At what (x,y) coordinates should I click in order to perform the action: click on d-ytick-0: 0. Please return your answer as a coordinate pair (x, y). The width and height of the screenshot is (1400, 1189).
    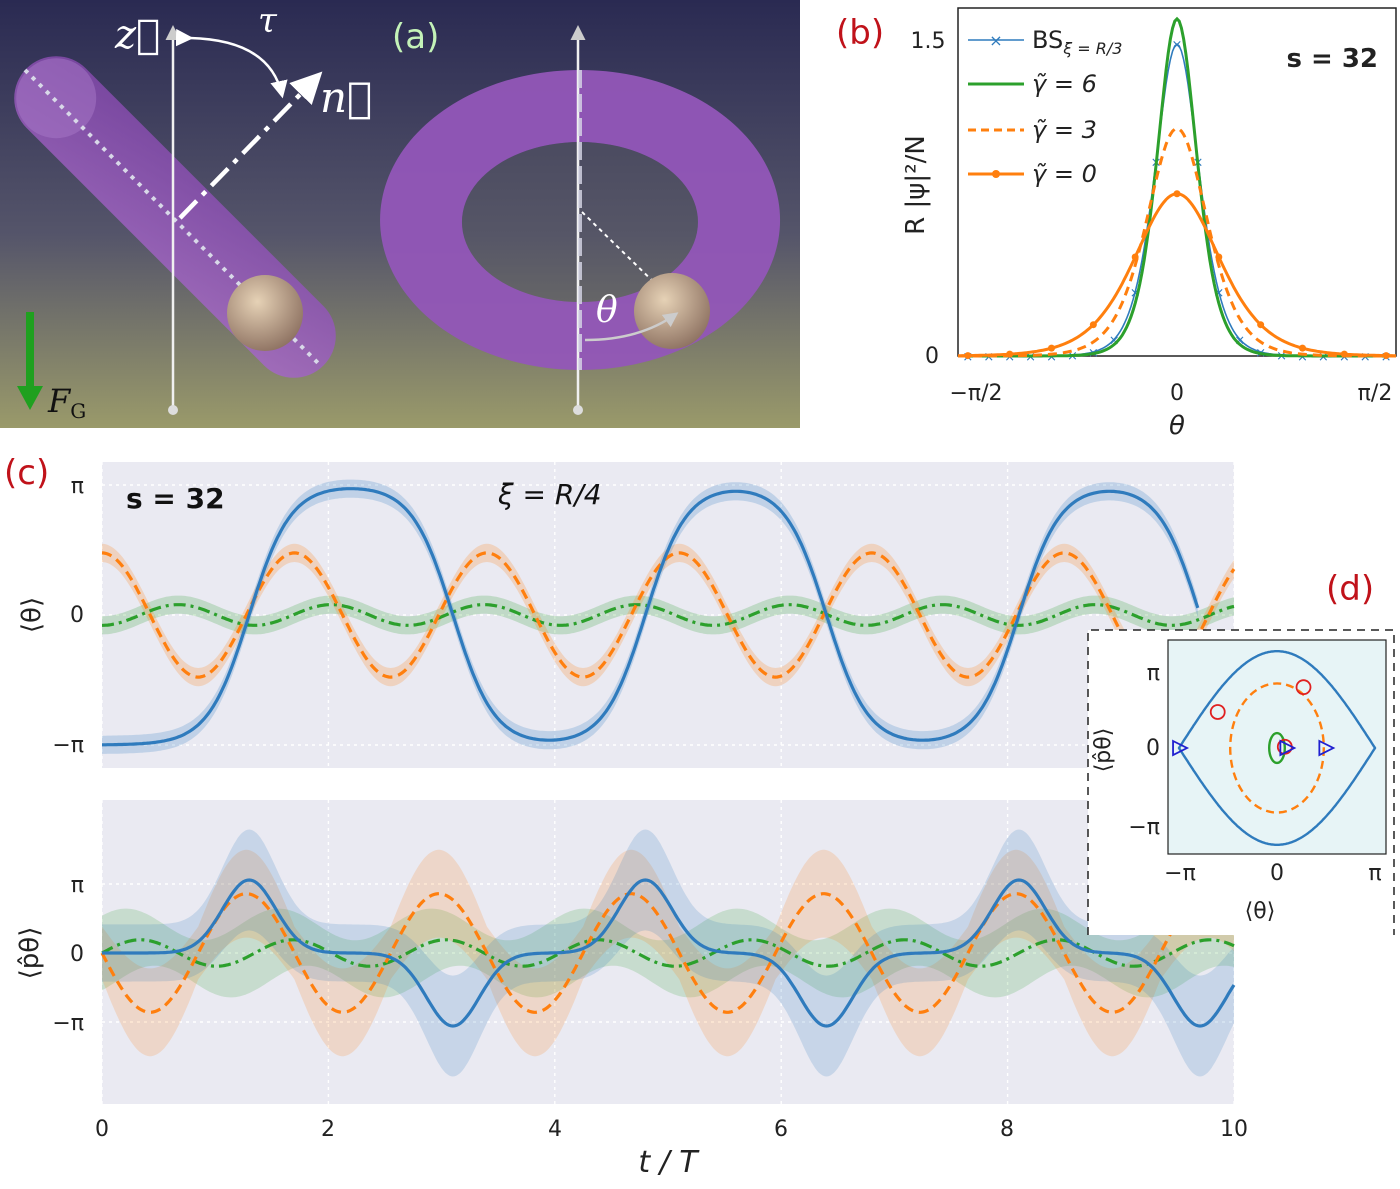
    Looking at the image, I should click on (1153, 748).